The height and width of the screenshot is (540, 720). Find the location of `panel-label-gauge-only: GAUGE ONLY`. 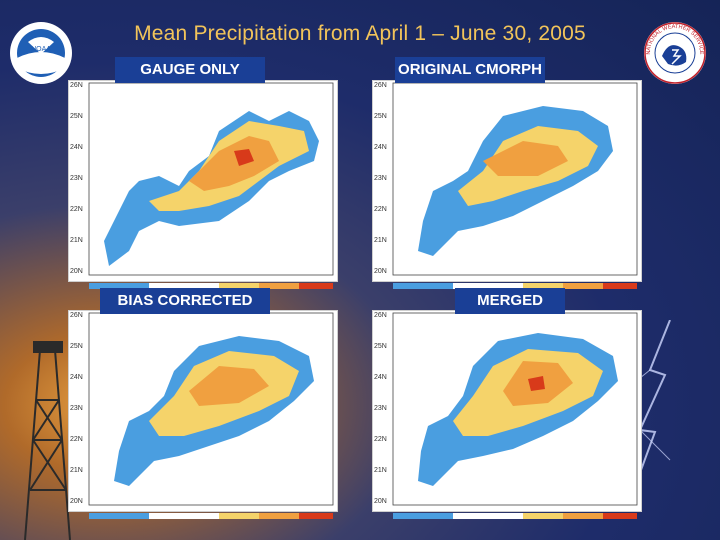

panel-label-gauge-only: GAUGE ONLY is located at coordinates (190, 70).